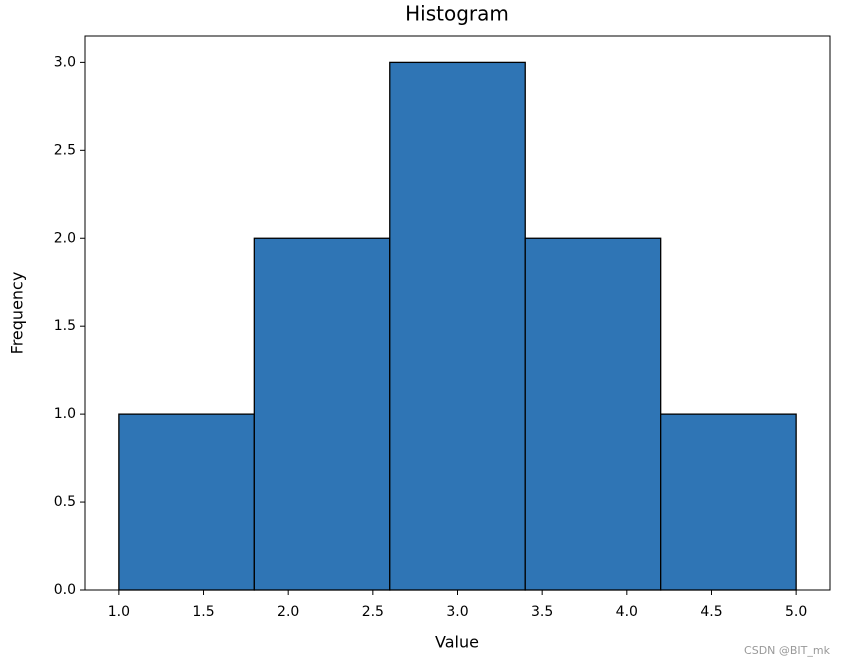 The image size is (846, 666). Describe the element at coordinates (711, 612) in the screenshot. I see `x-tick-label: 4.5` at that location.